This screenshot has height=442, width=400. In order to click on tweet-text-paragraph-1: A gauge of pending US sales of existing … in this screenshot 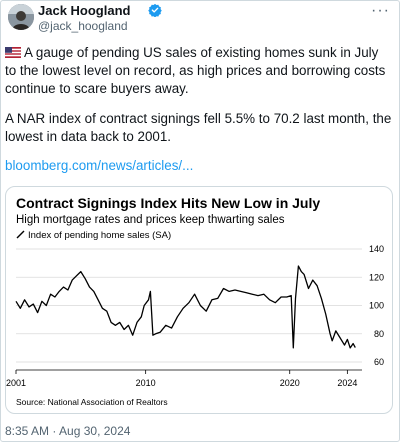, I will do `click(199, 71)`.